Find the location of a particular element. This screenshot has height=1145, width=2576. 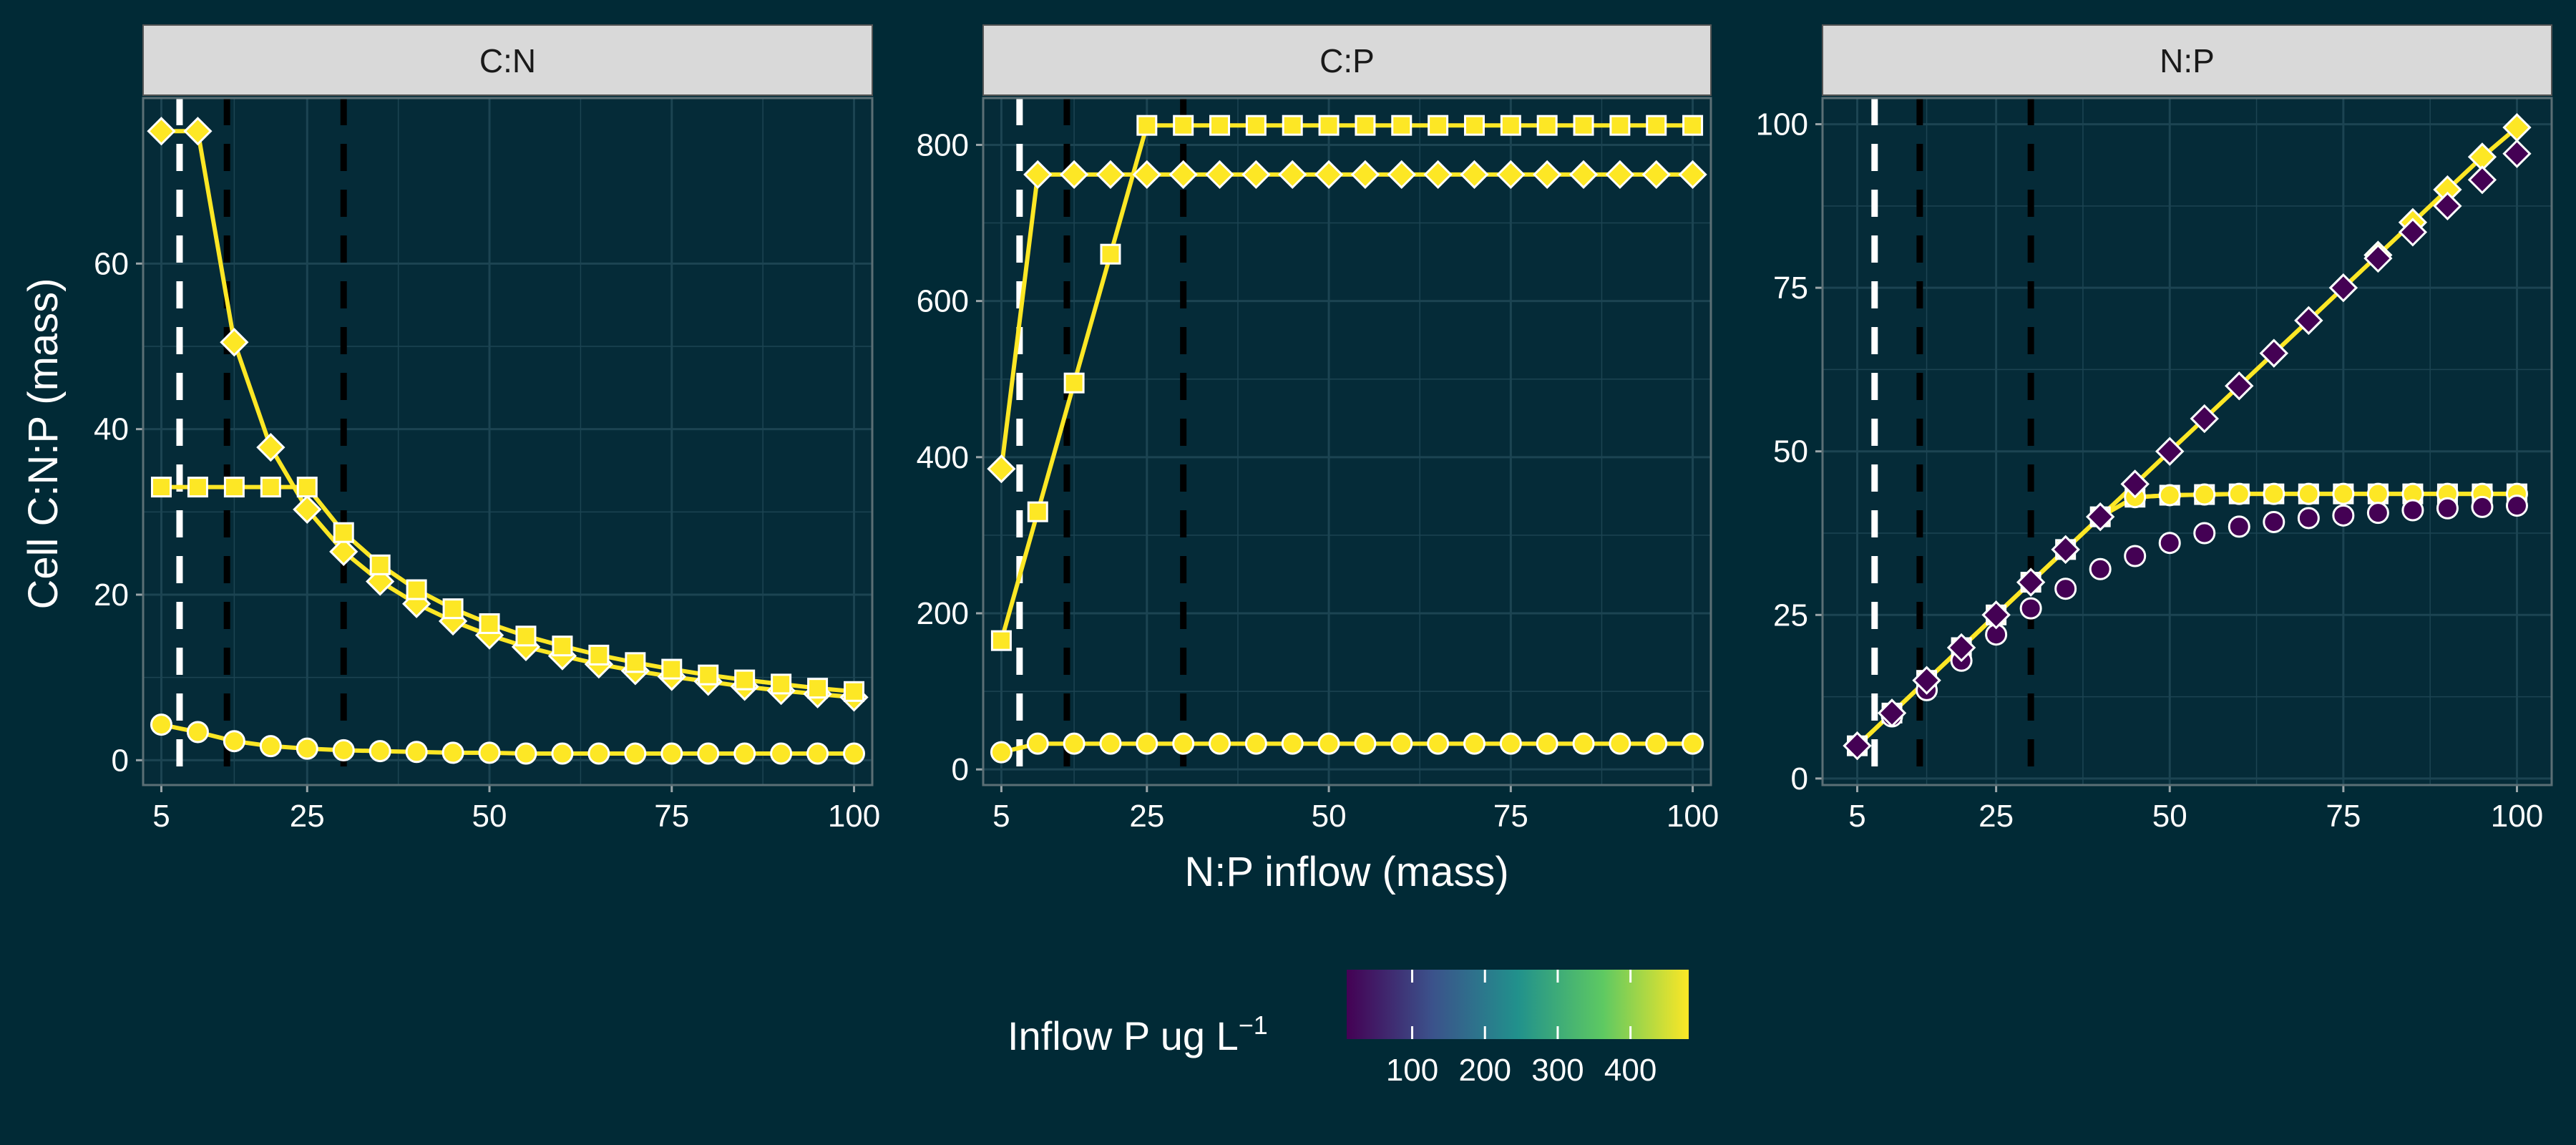

facet-strip-label: N:P is located at coordinates (2187, 60).